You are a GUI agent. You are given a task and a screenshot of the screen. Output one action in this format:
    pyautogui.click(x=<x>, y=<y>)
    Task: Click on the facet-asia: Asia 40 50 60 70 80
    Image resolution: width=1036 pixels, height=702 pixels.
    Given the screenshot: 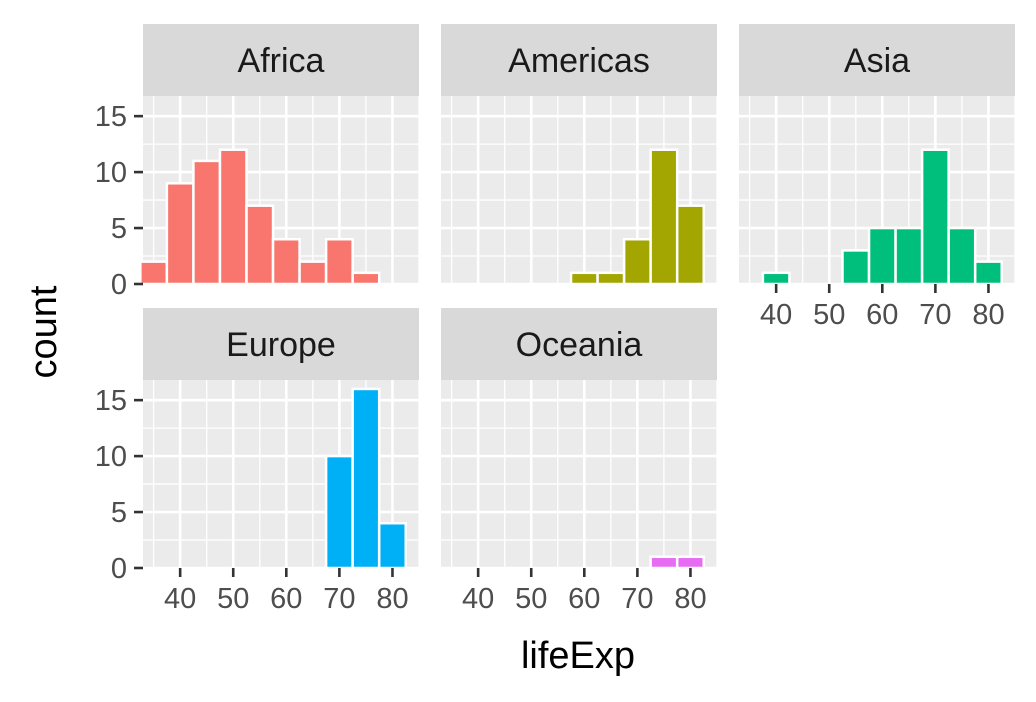 What is the action you would take?
    pyautogui.click(x=877, y=177)
    